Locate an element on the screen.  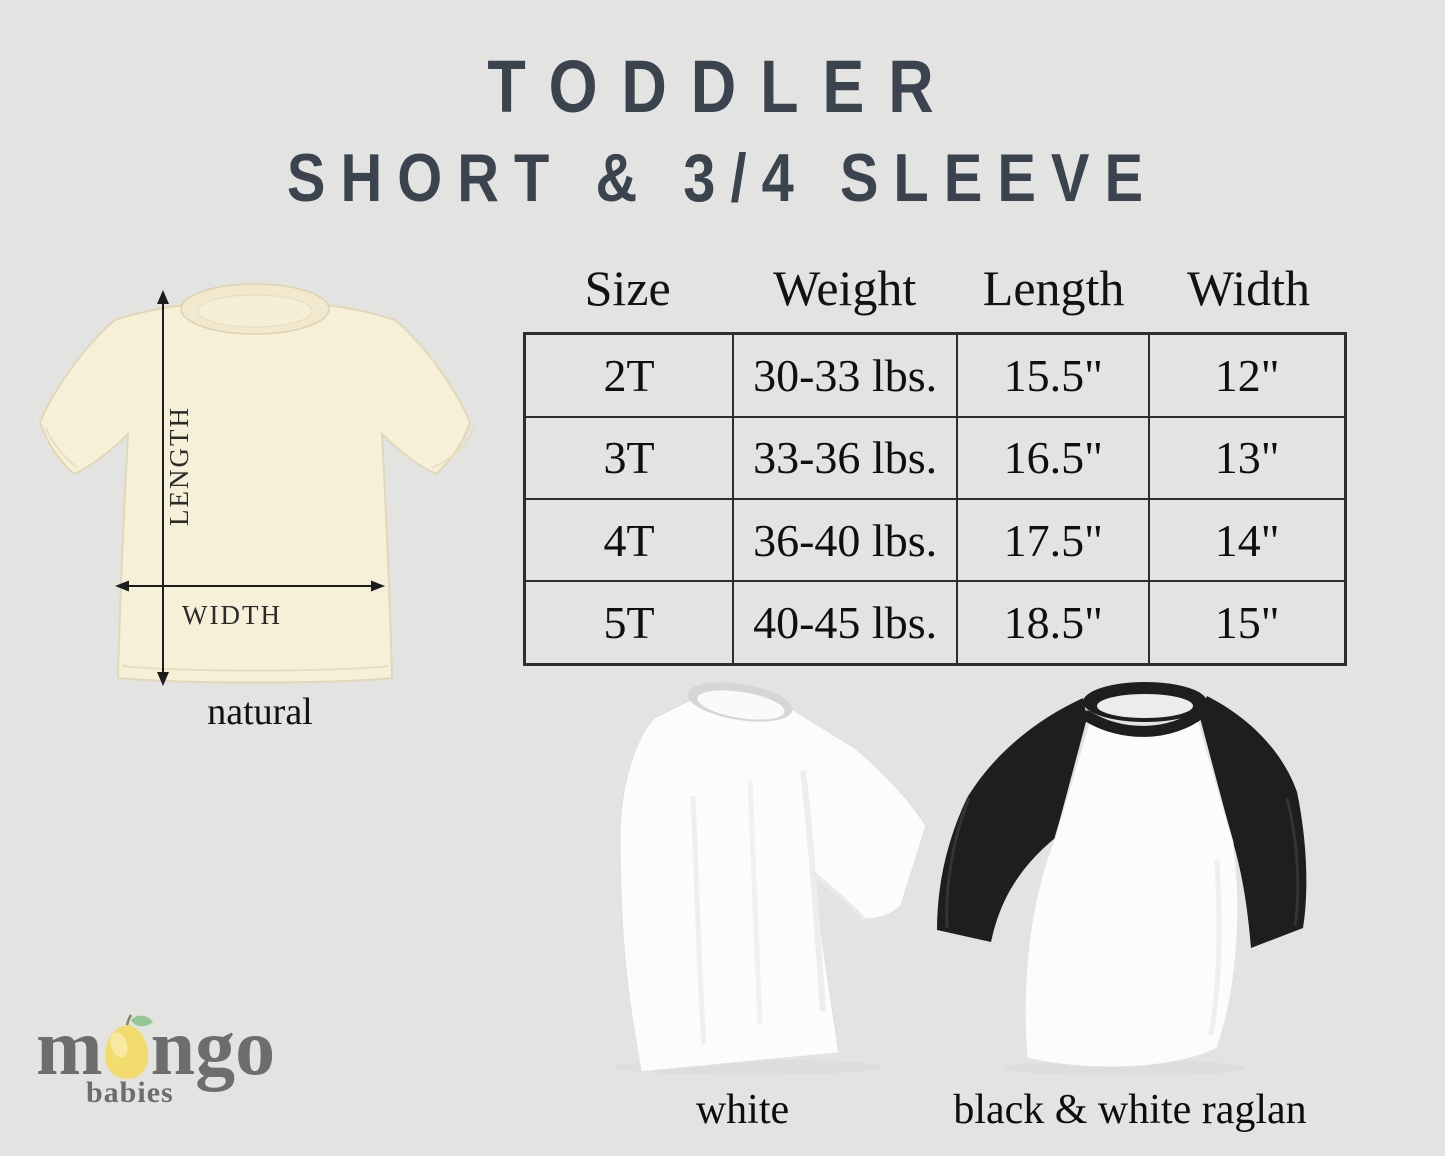
raglan-shirt-illustration is located at coordinates (1122, 879).